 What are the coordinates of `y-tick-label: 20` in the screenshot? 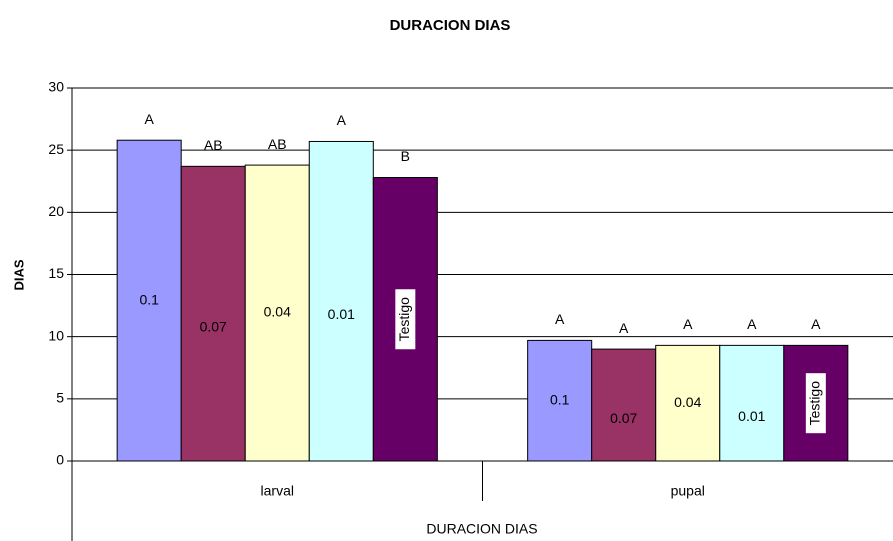 It's located at (56, 211).